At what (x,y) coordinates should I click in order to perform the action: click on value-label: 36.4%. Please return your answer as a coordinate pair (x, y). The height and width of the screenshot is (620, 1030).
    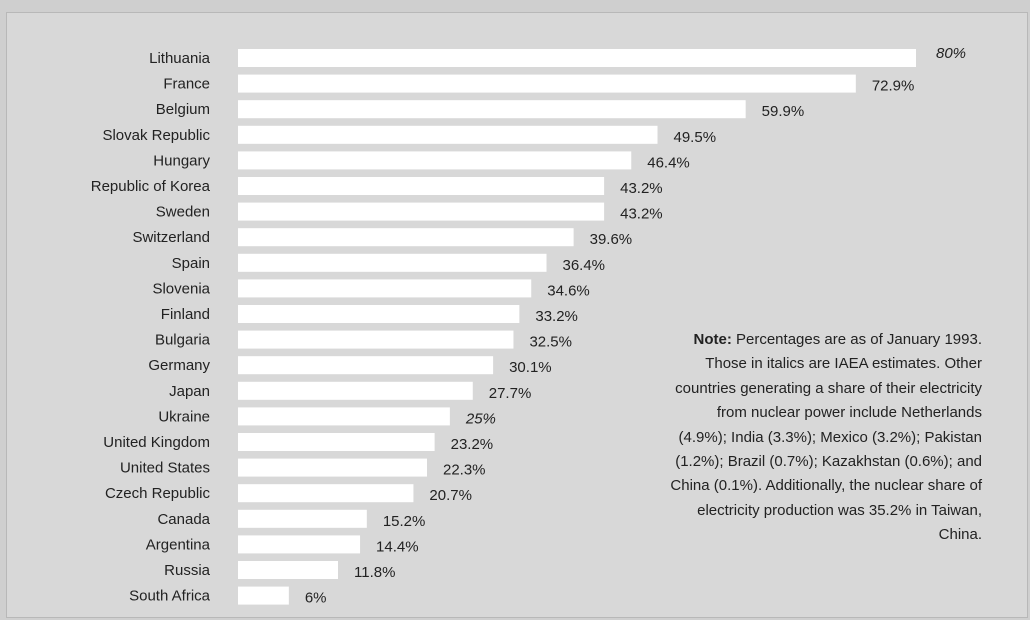
    Looking at the image, I should click on (583, 265).